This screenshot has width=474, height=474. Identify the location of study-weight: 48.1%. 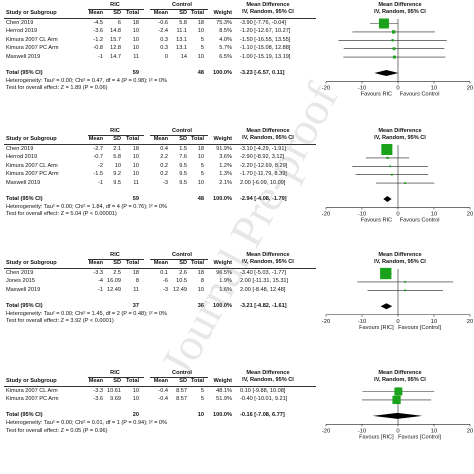
(224, 391).